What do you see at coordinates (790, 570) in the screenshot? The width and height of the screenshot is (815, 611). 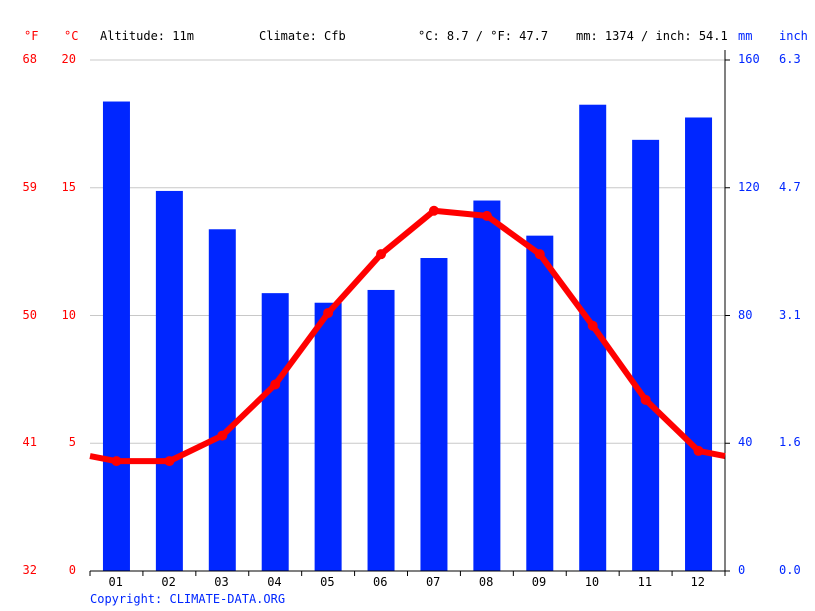 I see `inch-tick-label: 0.0` at bounding box center [790, 570].